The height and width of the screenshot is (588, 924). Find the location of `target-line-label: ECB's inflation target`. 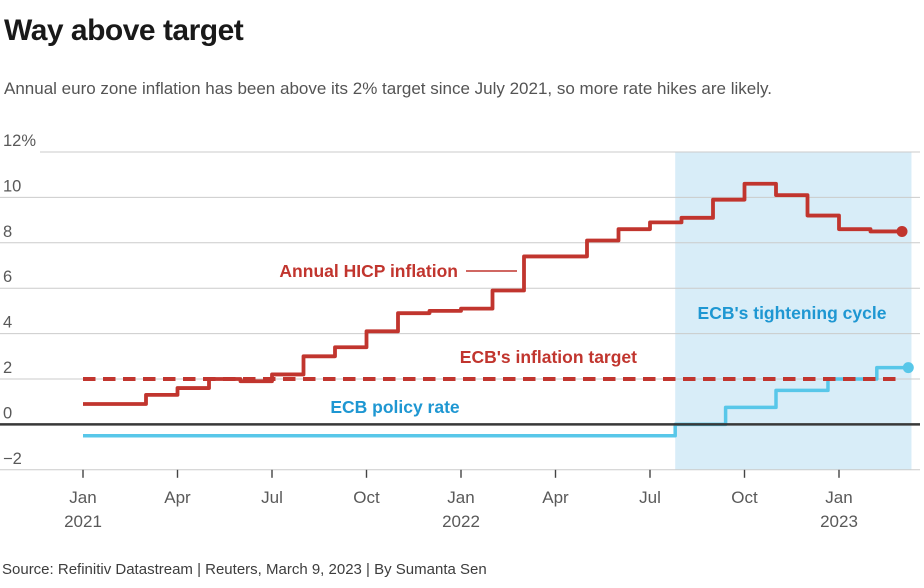

target-line-label: ECB's inflation target is located at coordinates (548, 357).